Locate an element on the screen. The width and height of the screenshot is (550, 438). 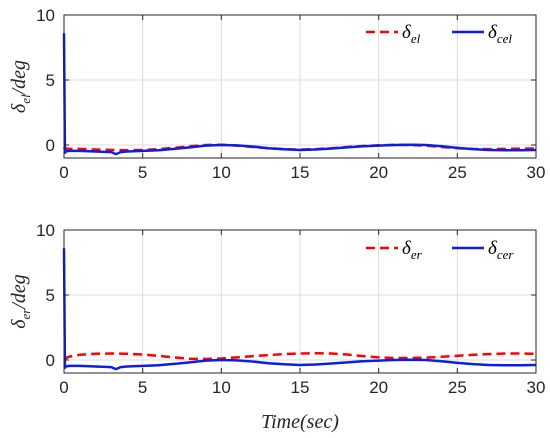
legend-label-cel: δcel is located at coordinates (500, 34).